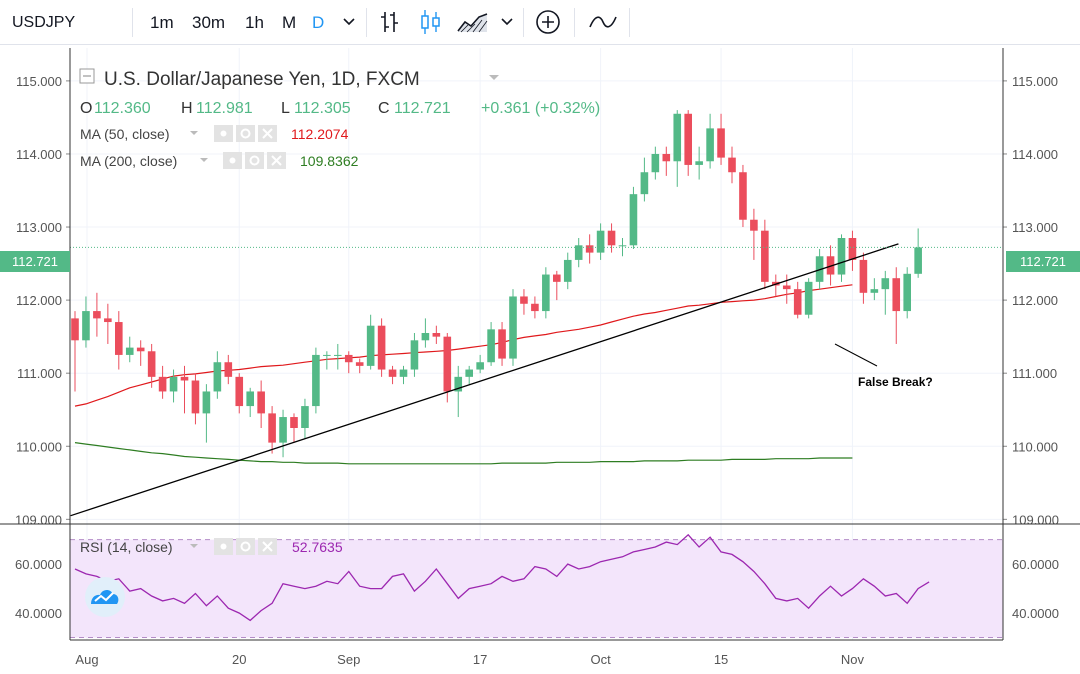 The width and height of the screenshot is (1080, 674). Describe the element at coordinates (318, 22) in the screenshot. I see `interval-day: D` at that location.